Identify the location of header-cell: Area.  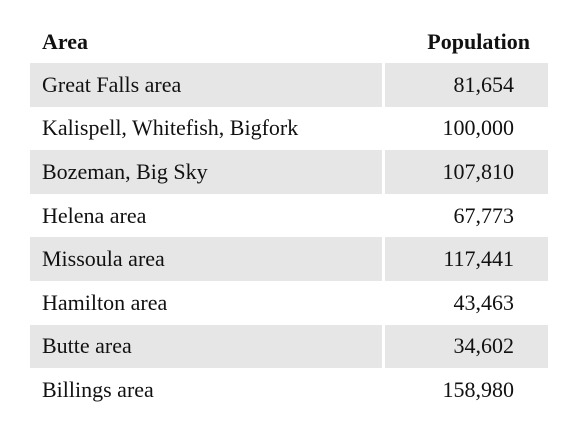
(207, 41).